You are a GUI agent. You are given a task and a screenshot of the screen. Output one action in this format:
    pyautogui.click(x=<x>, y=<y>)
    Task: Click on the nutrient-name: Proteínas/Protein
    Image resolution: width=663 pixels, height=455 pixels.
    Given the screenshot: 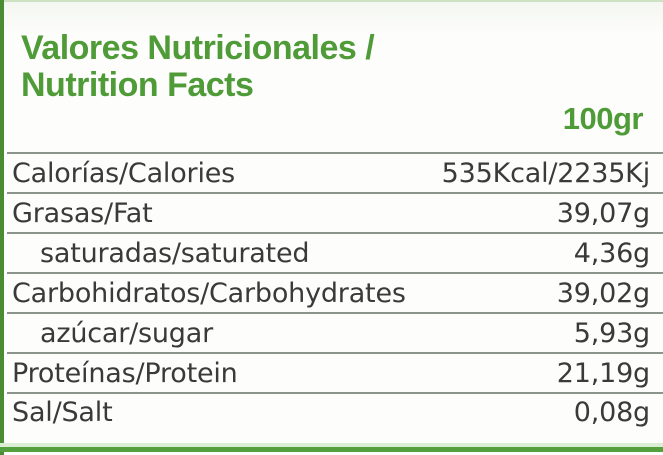 What is the action you would take?
    pyautogui.click(x=125, y=373)
    